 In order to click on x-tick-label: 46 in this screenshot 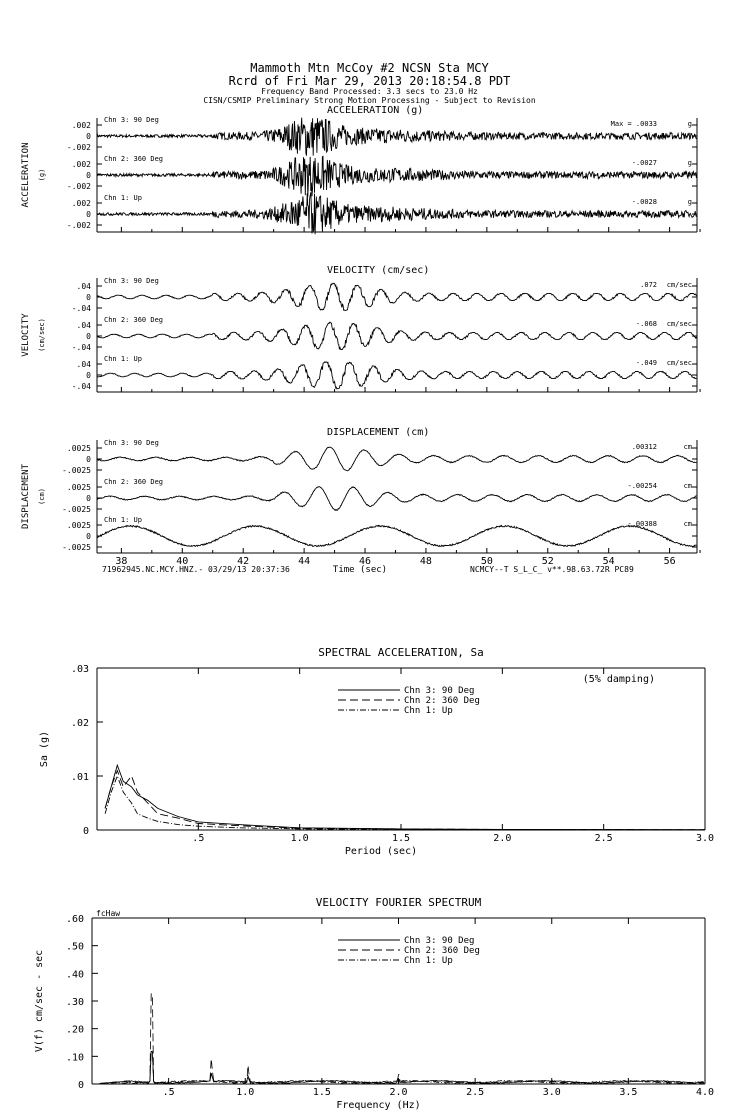, I will do `click(365, 561)`.